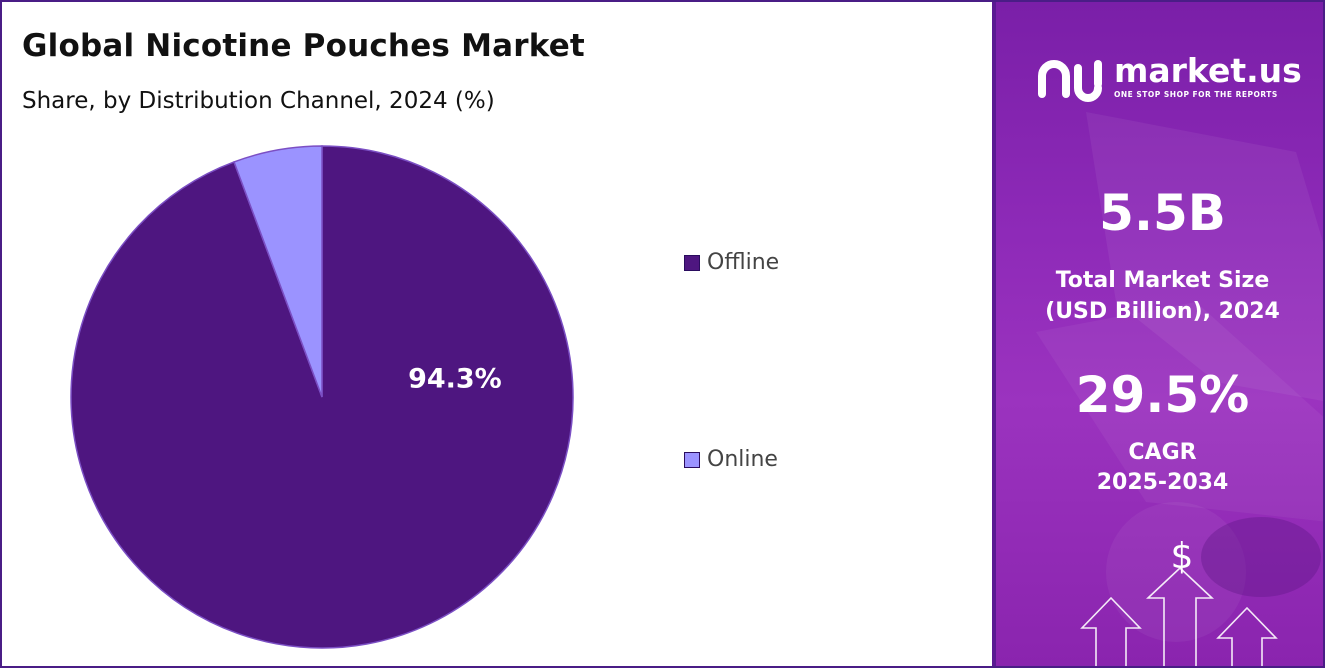  Describe the element at coordinates (743, 262) in the screenshot. I see `legend-label-offline: Offline` at that location.